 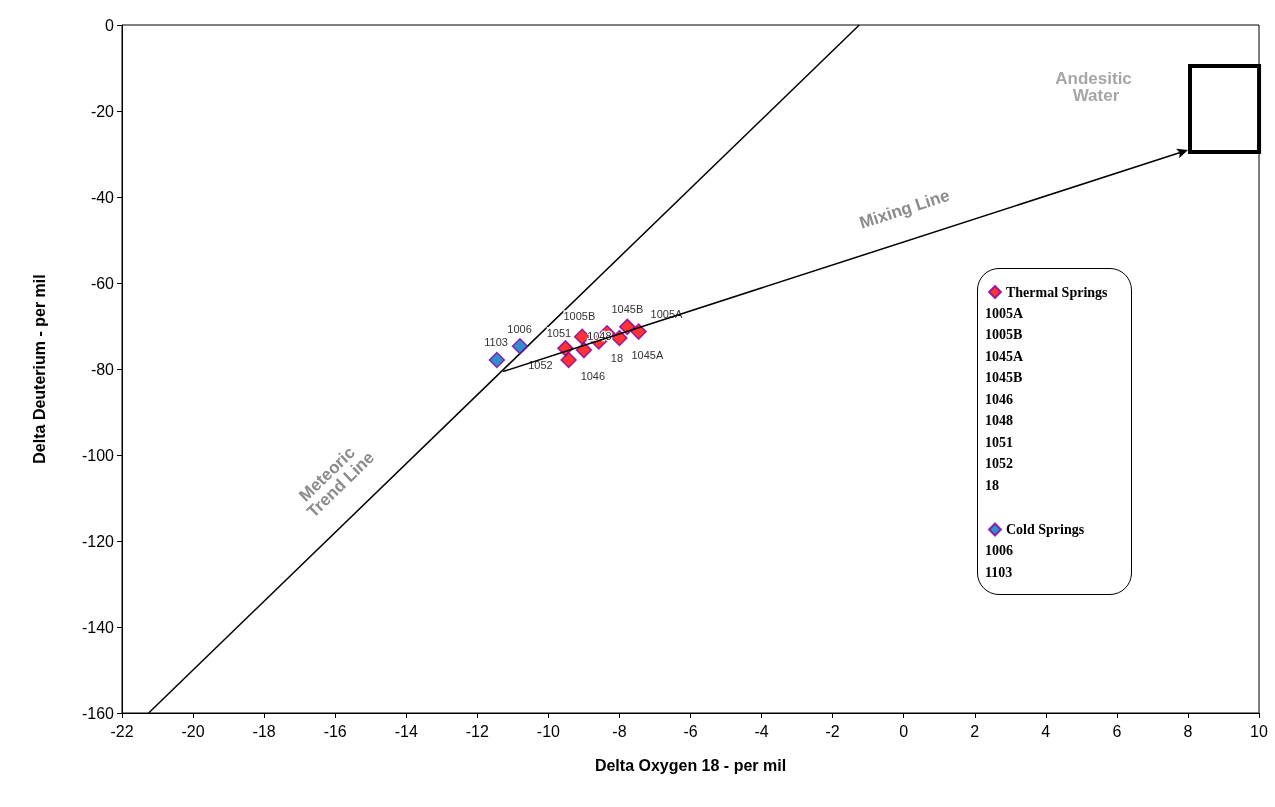 What do you see at coordinates (406, 731) in the screenshot?
I see `x-tick-label: -14` at bounding box center [406, 731].